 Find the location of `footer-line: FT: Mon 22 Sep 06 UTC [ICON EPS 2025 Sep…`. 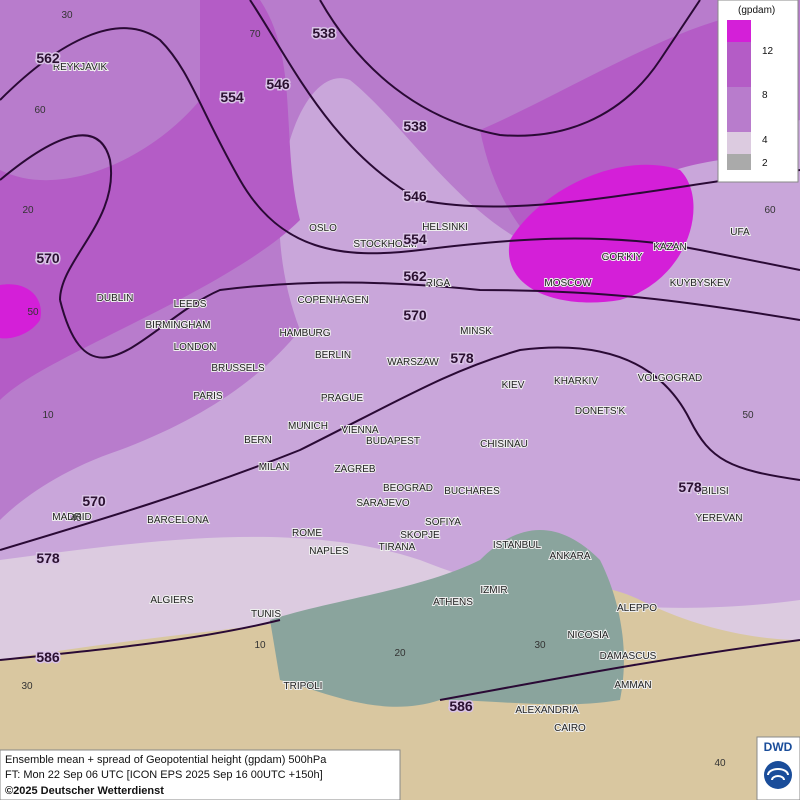

footer-line: FT: Mon 22 Sep 06 UTC [ICON EPS 2025 Sep… is located at coordinates (164, 775).